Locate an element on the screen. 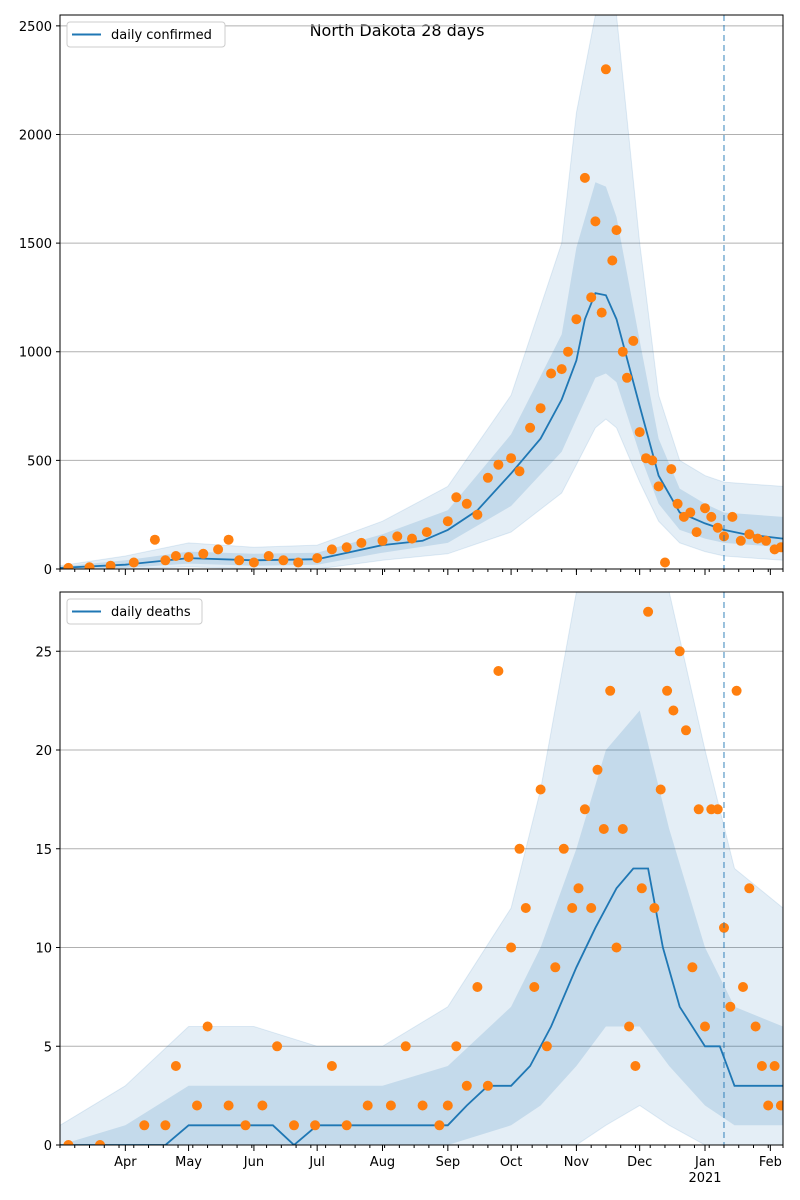 This screenshot has height=1200, width=800. x-tick-label: Sep is located at coordinates (448, 1162).